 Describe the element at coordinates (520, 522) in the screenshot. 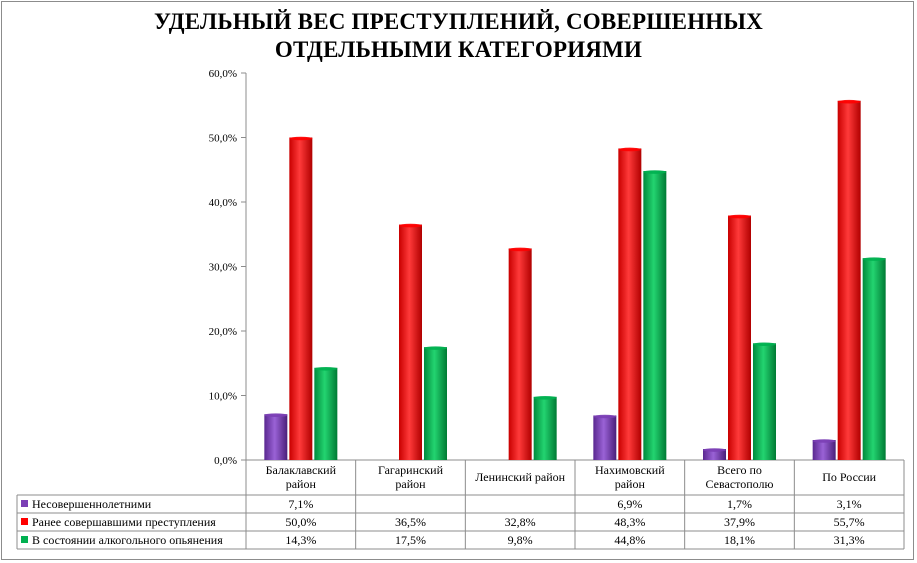

I see `data-table-cell: 32,8%` at that location.